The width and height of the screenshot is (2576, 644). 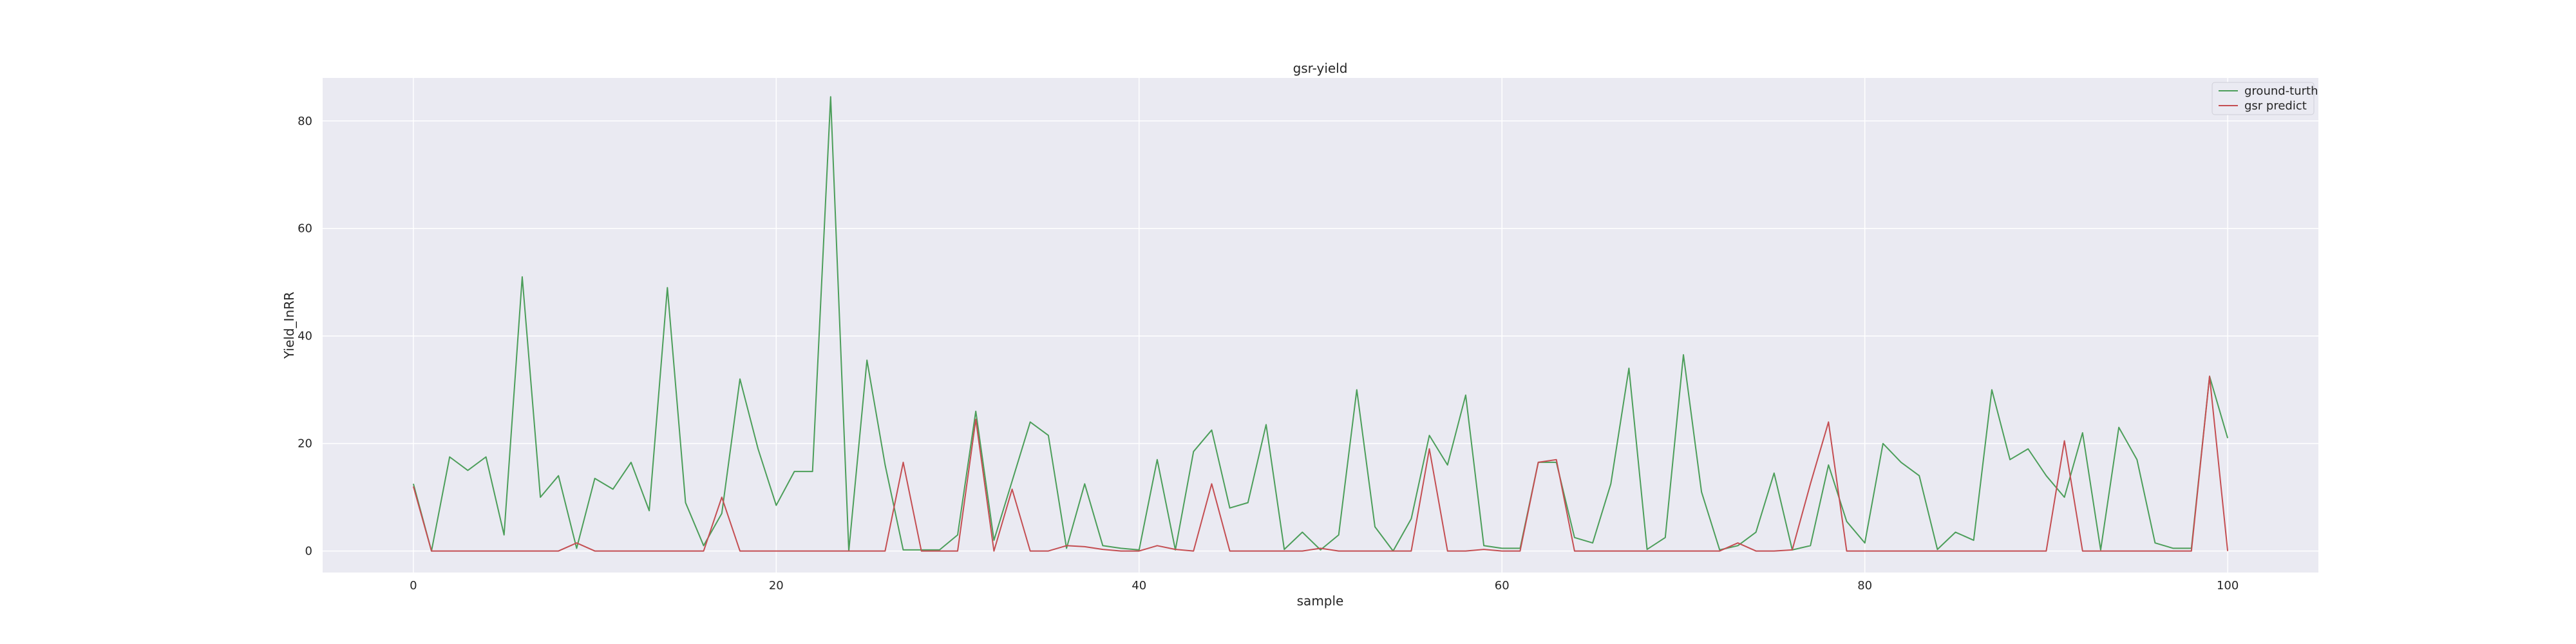 I want to click on y-axis-label: Yield_InRR, so click(x=289, y=326).